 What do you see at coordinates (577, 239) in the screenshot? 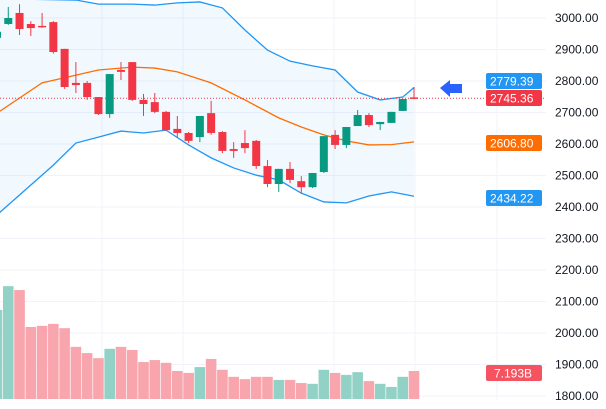
I see `price-tick-label: 2300.00` at bounding box center [577, 239].